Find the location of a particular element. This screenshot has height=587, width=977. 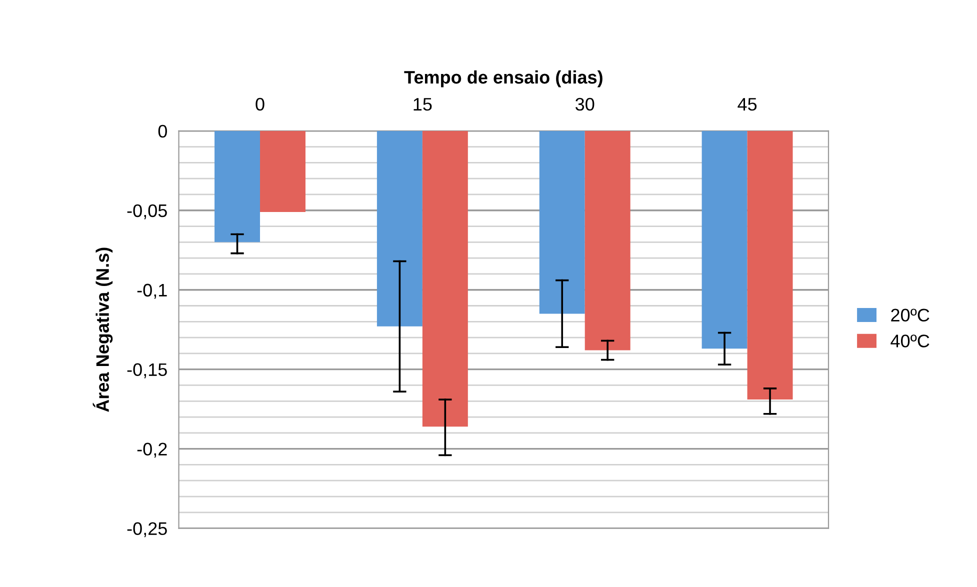

x-tick-label: 30 is located at coordinates (585, 104).